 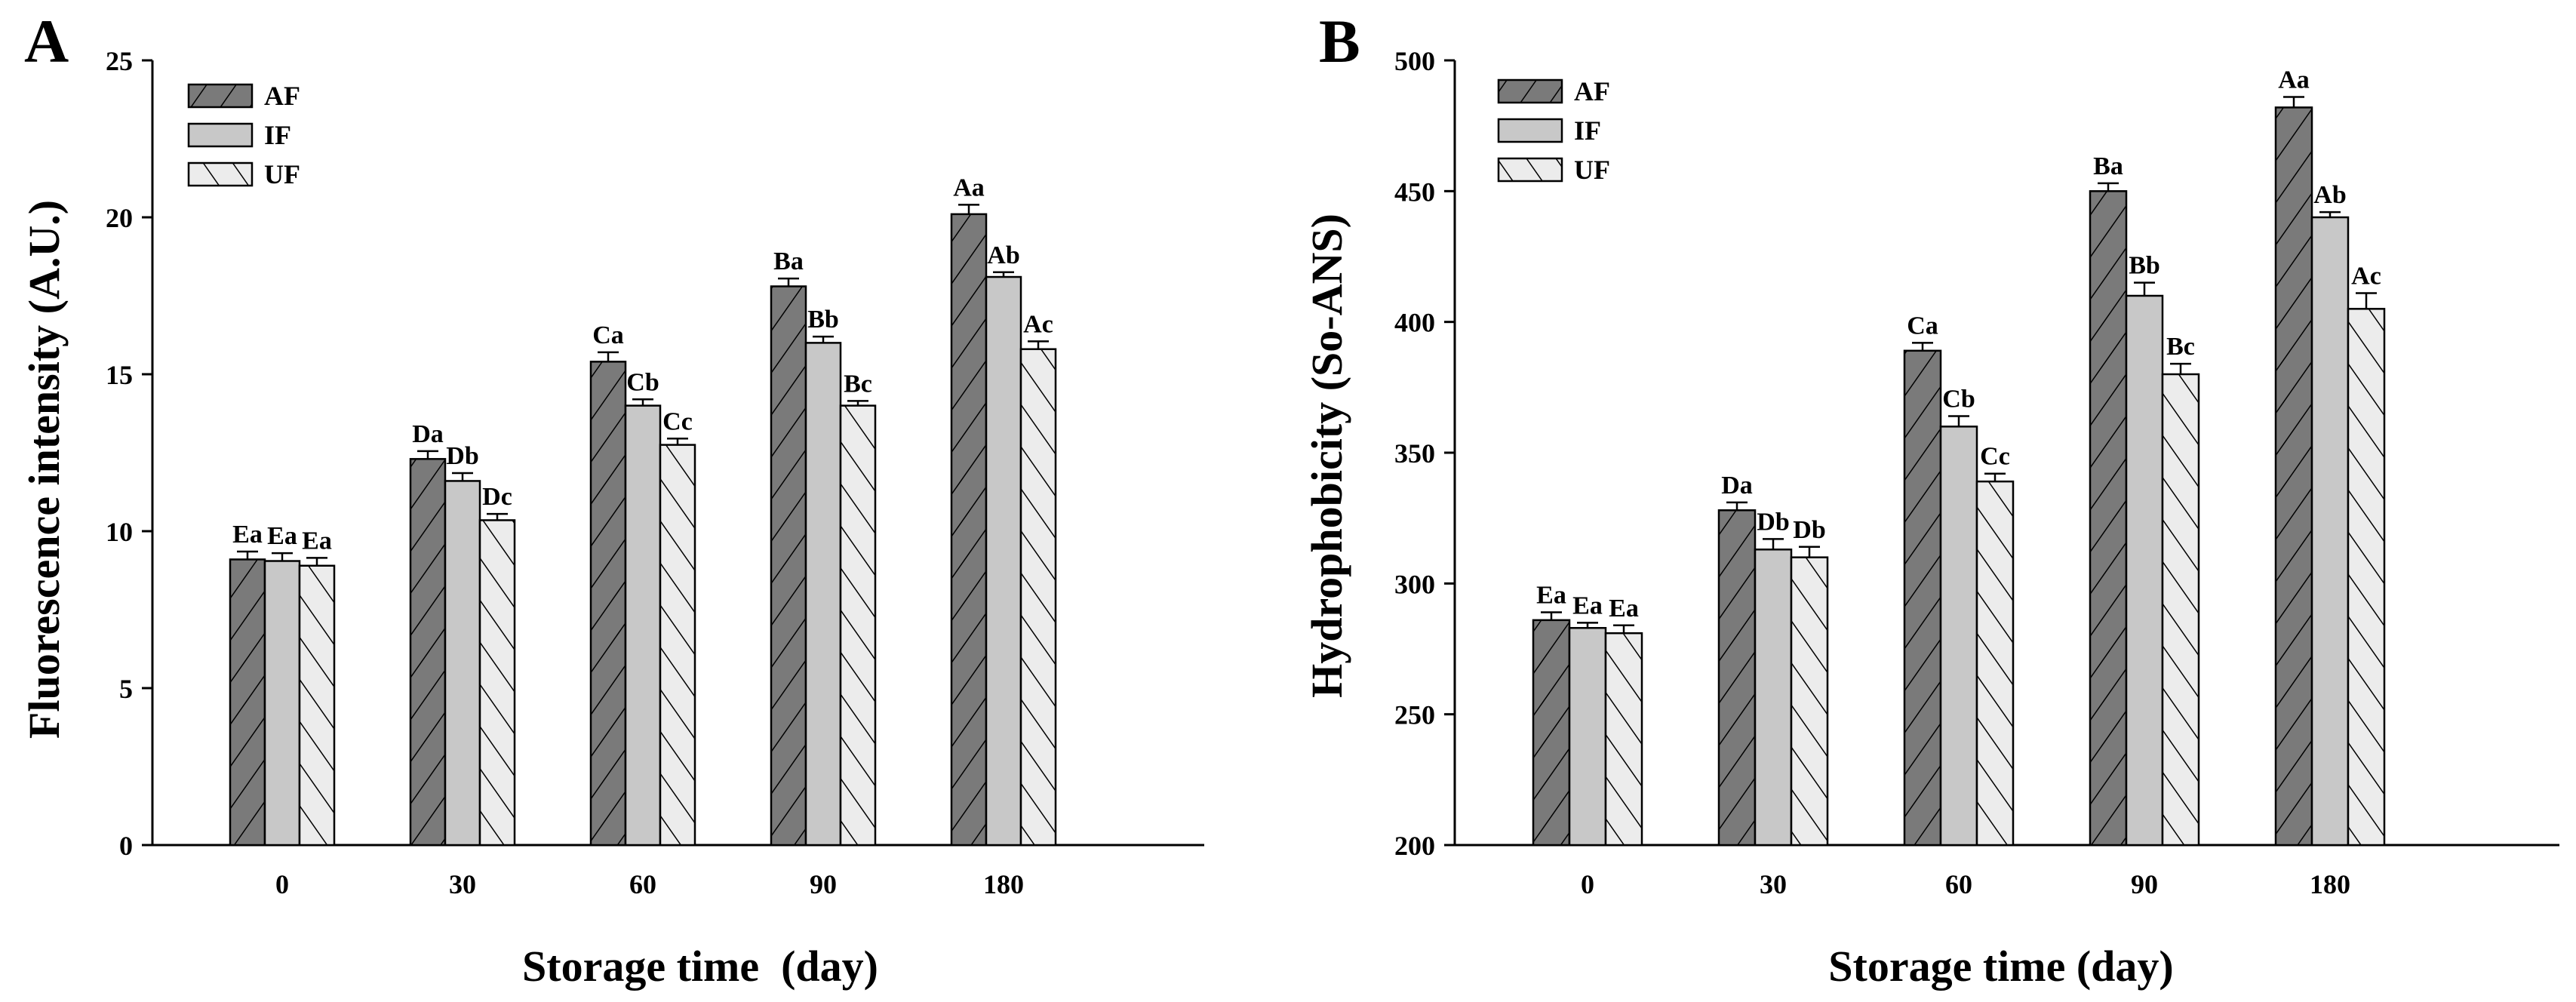 What do you see at coordinates (44, 469) in the screenshot?
I see `y-axis-label: Fluorescence intensity (A.U.)` at bounding box center [44, 469].